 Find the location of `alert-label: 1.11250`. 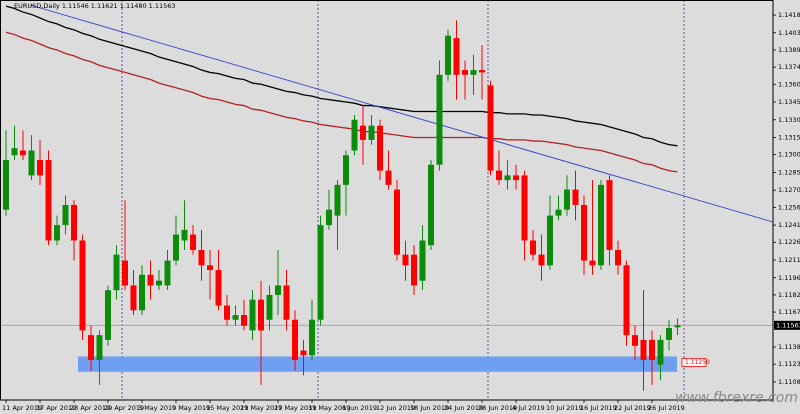

alert-label: 1.11250 is located at coordinates (697, 362).